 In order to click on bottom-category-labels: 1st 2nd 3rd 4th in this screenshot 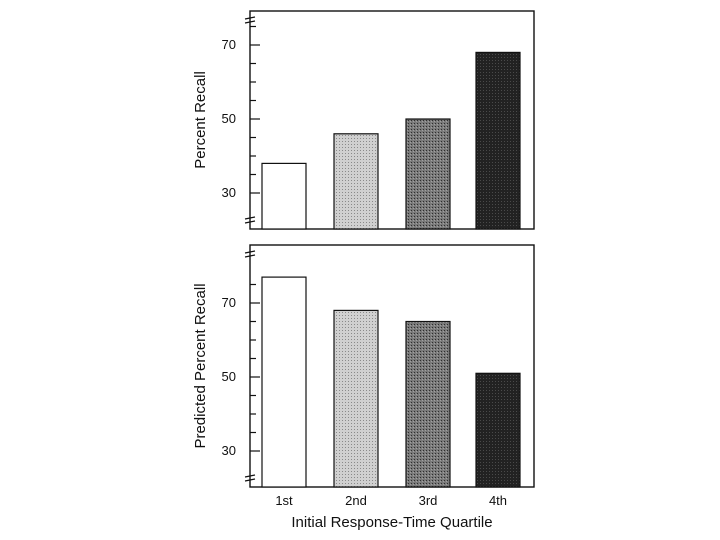, I will do `click(391, 500)`.